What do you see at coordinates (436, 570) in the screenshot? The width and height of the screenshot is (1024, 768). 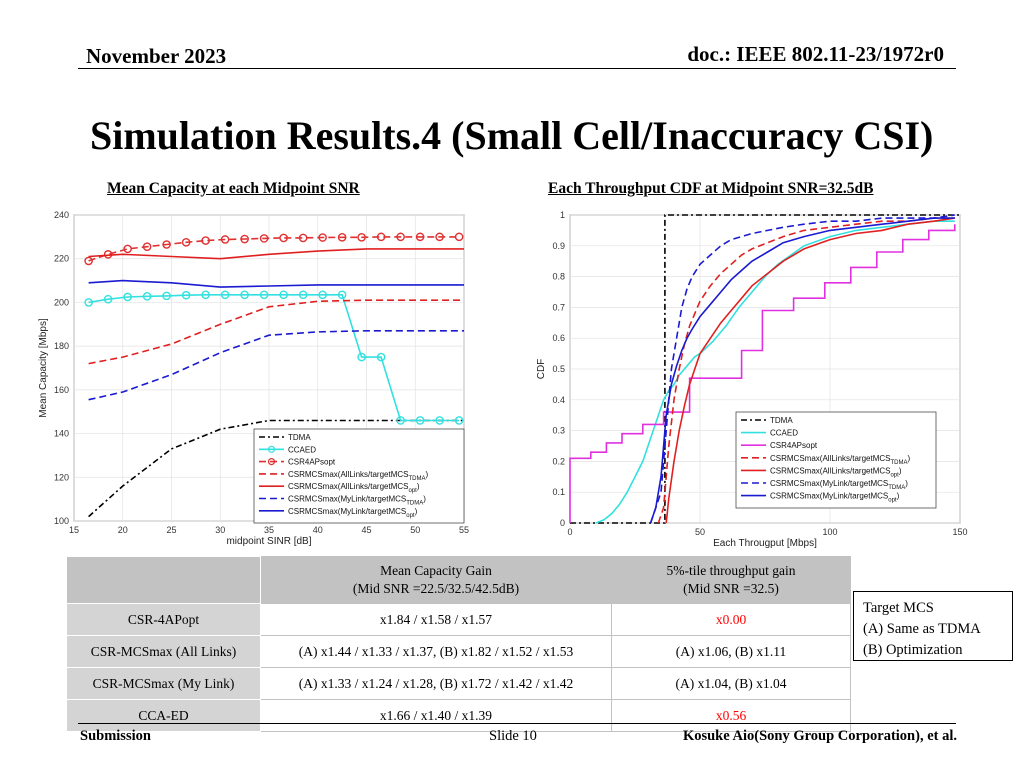 I see `header-line: Mean Capacity Gain` at bounding box center [436, 570].